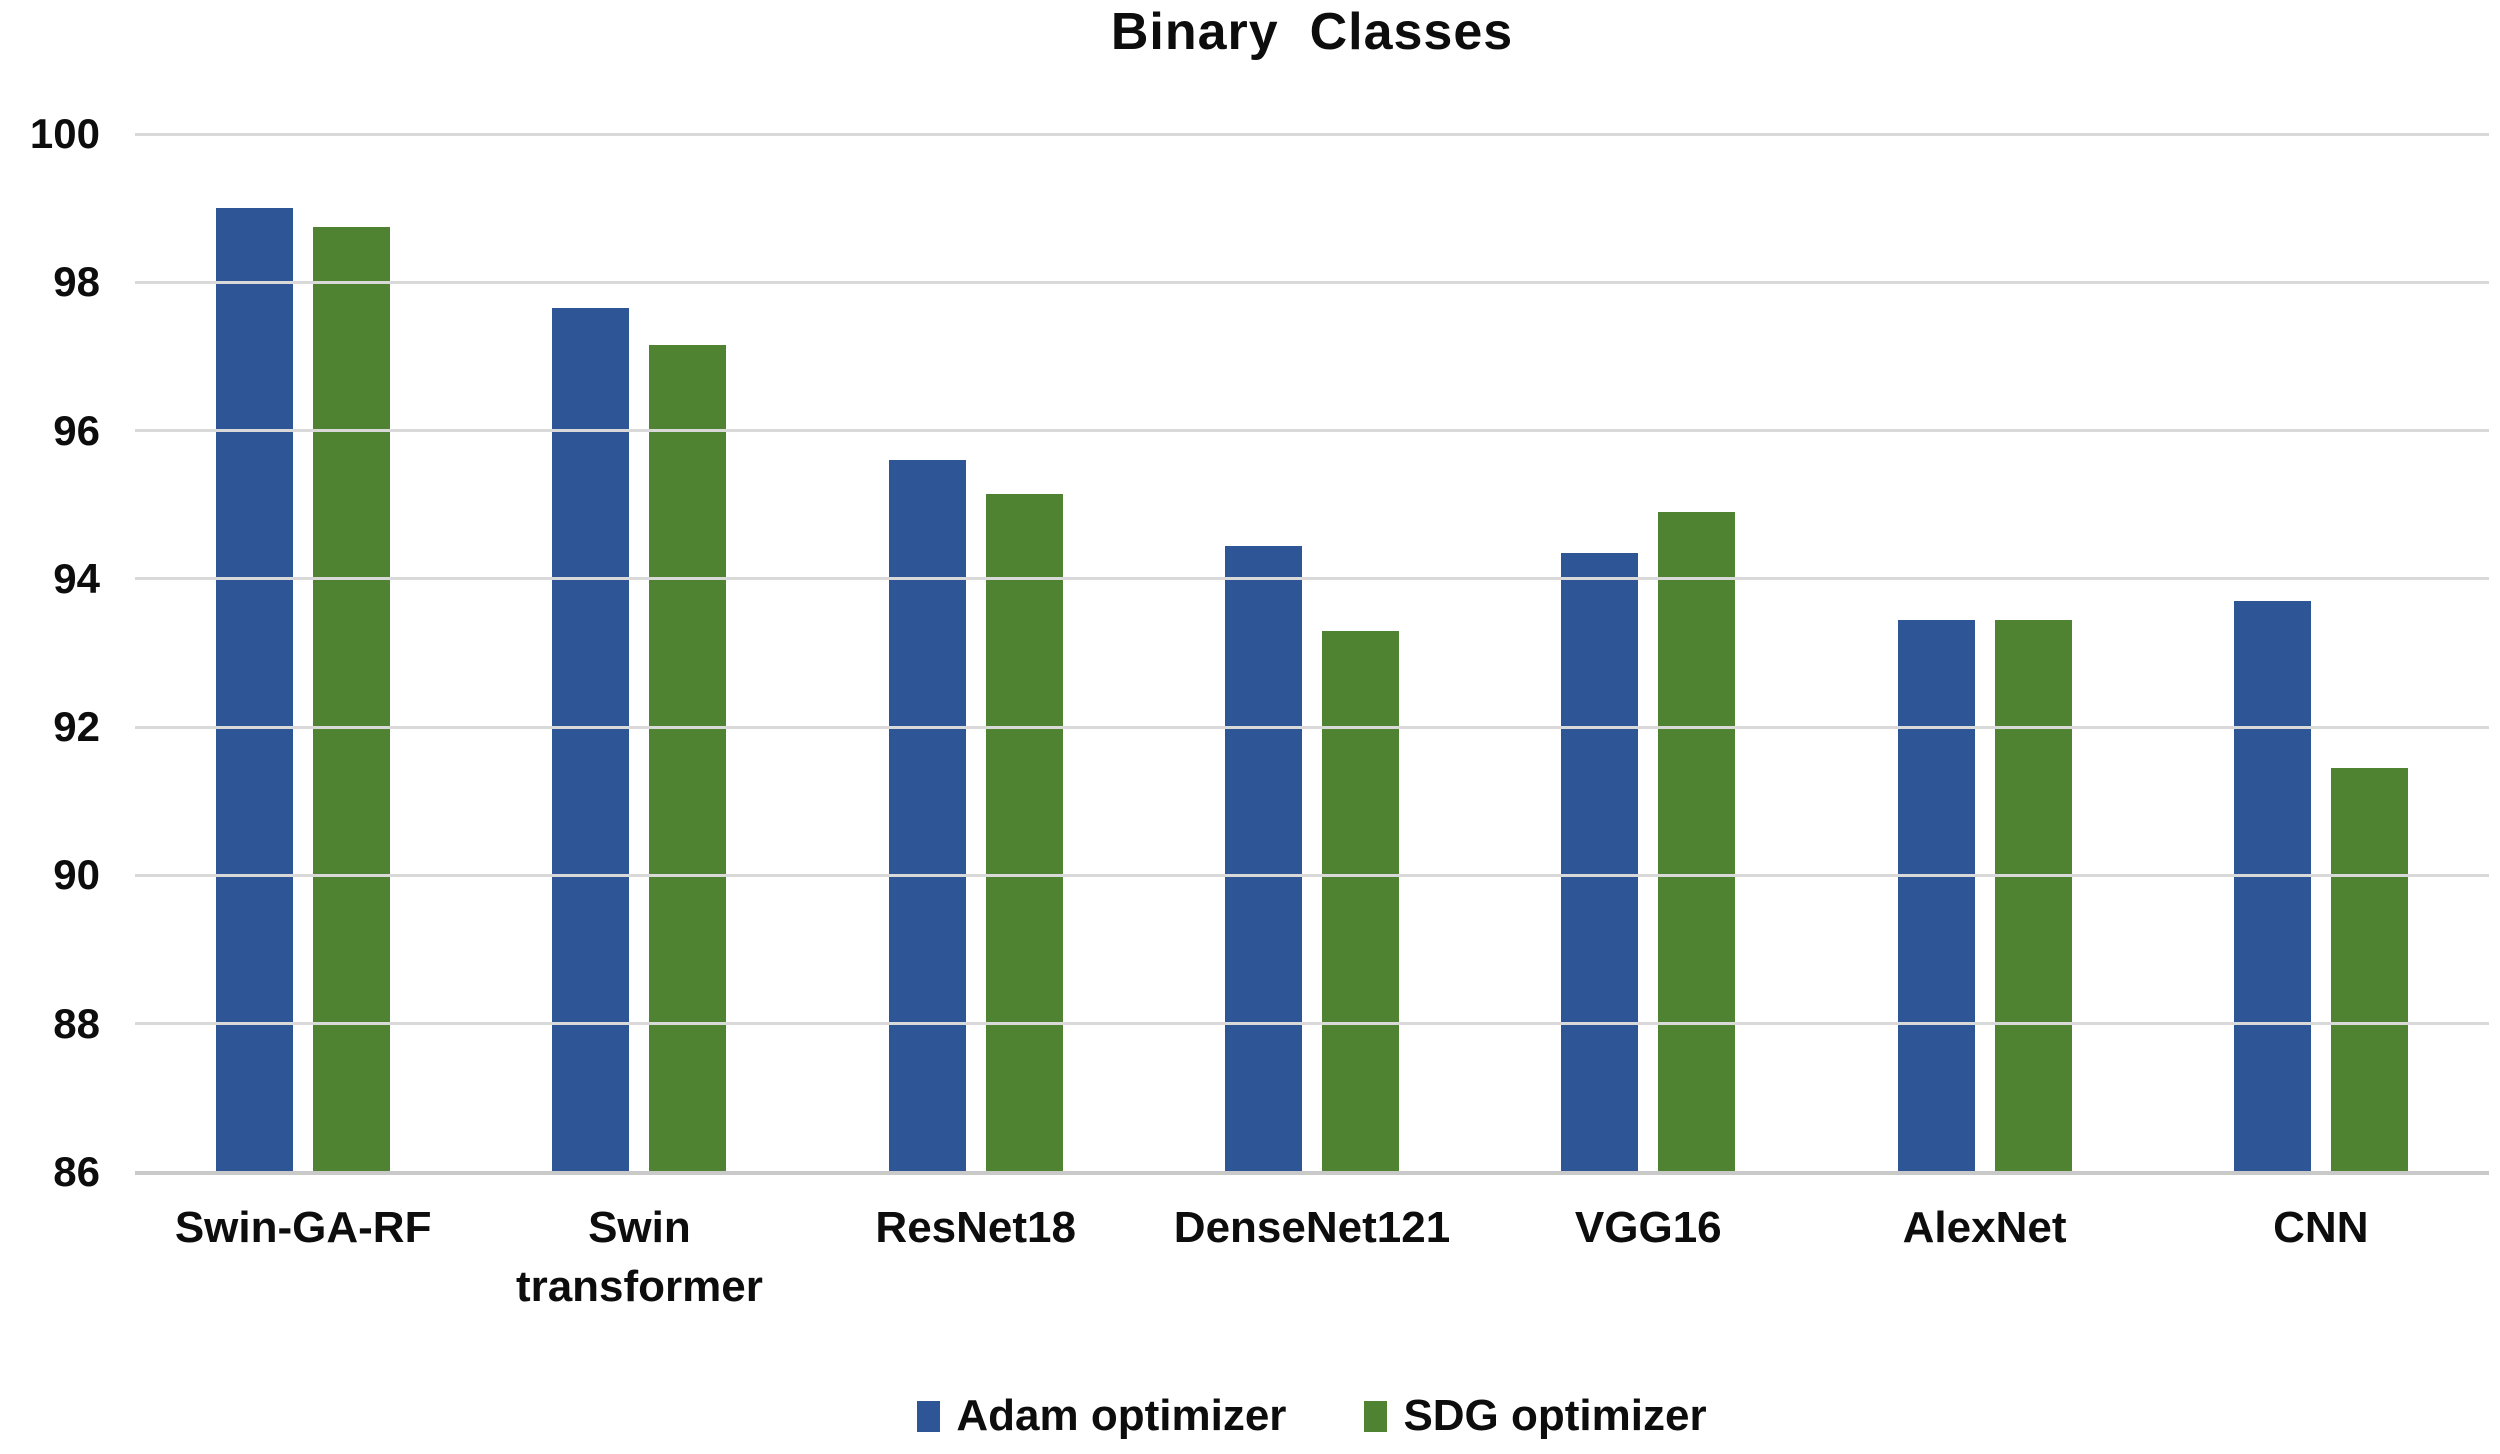  Describe the element at coordinates (1984, 1257) in the screenshot. I see `category-cell-5: AlexNet` at that location.